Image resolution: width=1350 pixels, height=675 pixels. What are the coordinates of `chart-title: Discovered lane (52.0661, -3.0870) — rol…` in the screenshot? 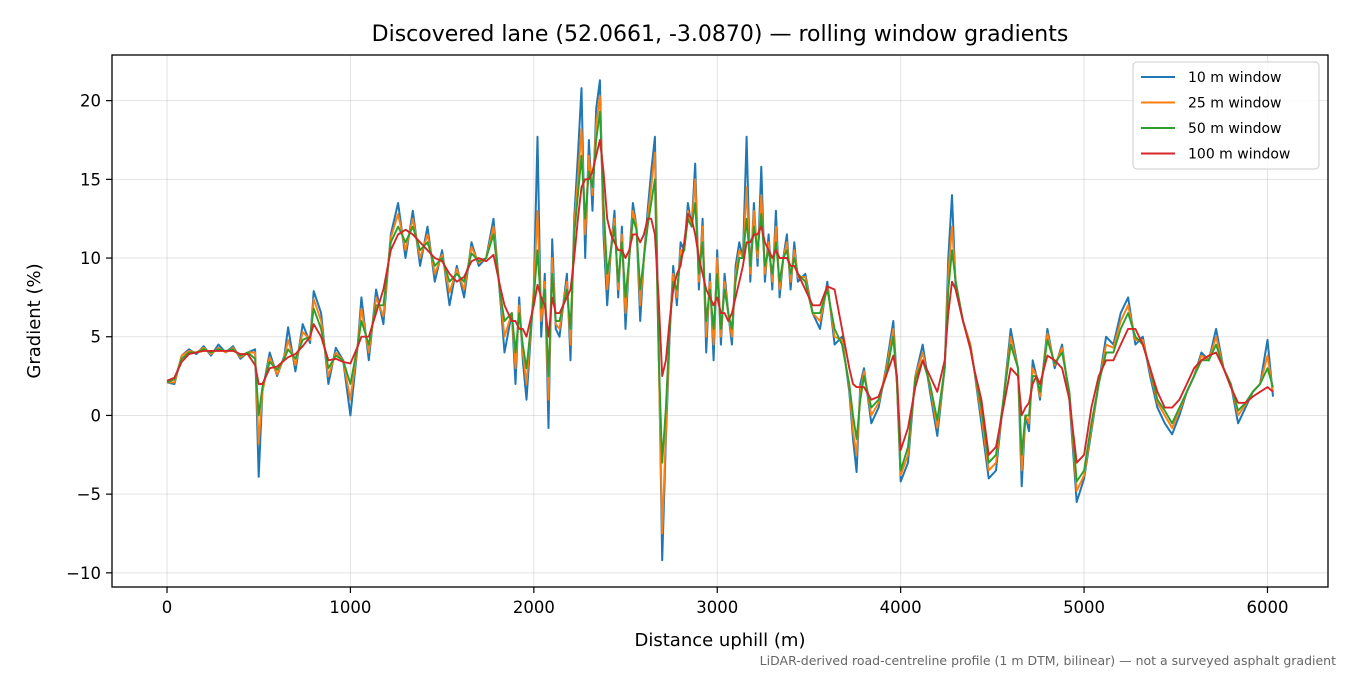 It's located at (720, 34).